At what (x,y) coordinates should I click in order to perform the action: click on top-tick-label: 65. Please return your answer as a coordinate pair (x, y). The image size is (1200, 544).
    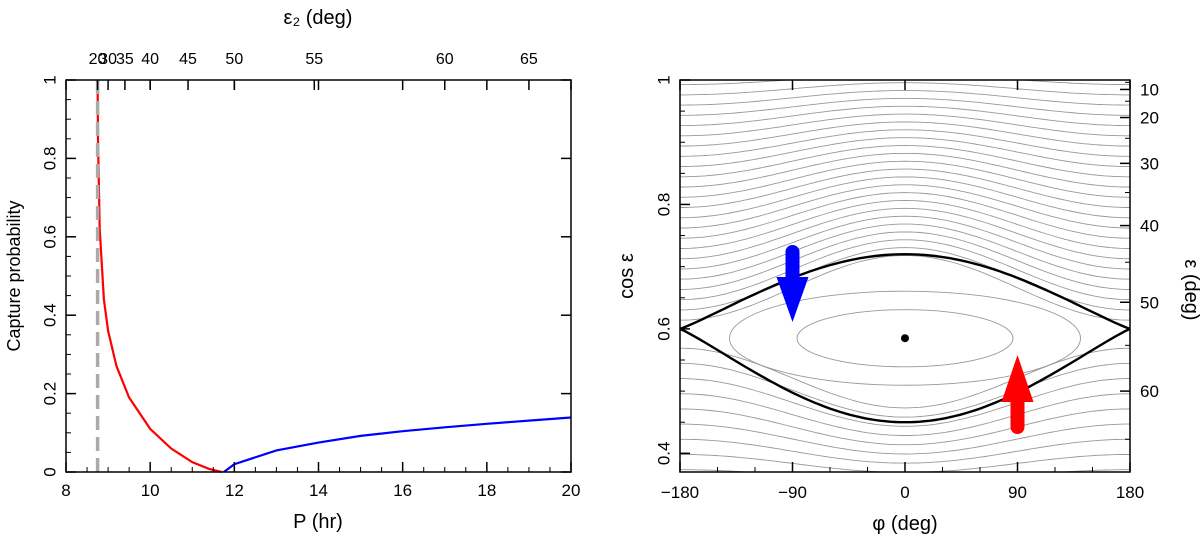
    Looking at the image, I should click on (529, 59).